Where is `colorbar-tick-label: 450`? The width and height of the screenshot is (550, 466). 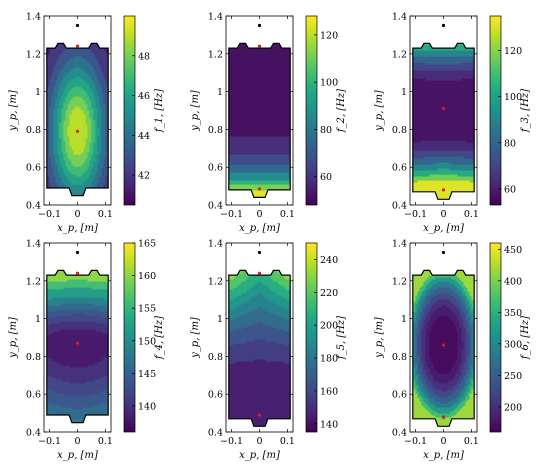 colorbar-tick-label: 450 is located at coordinates (513, 250).